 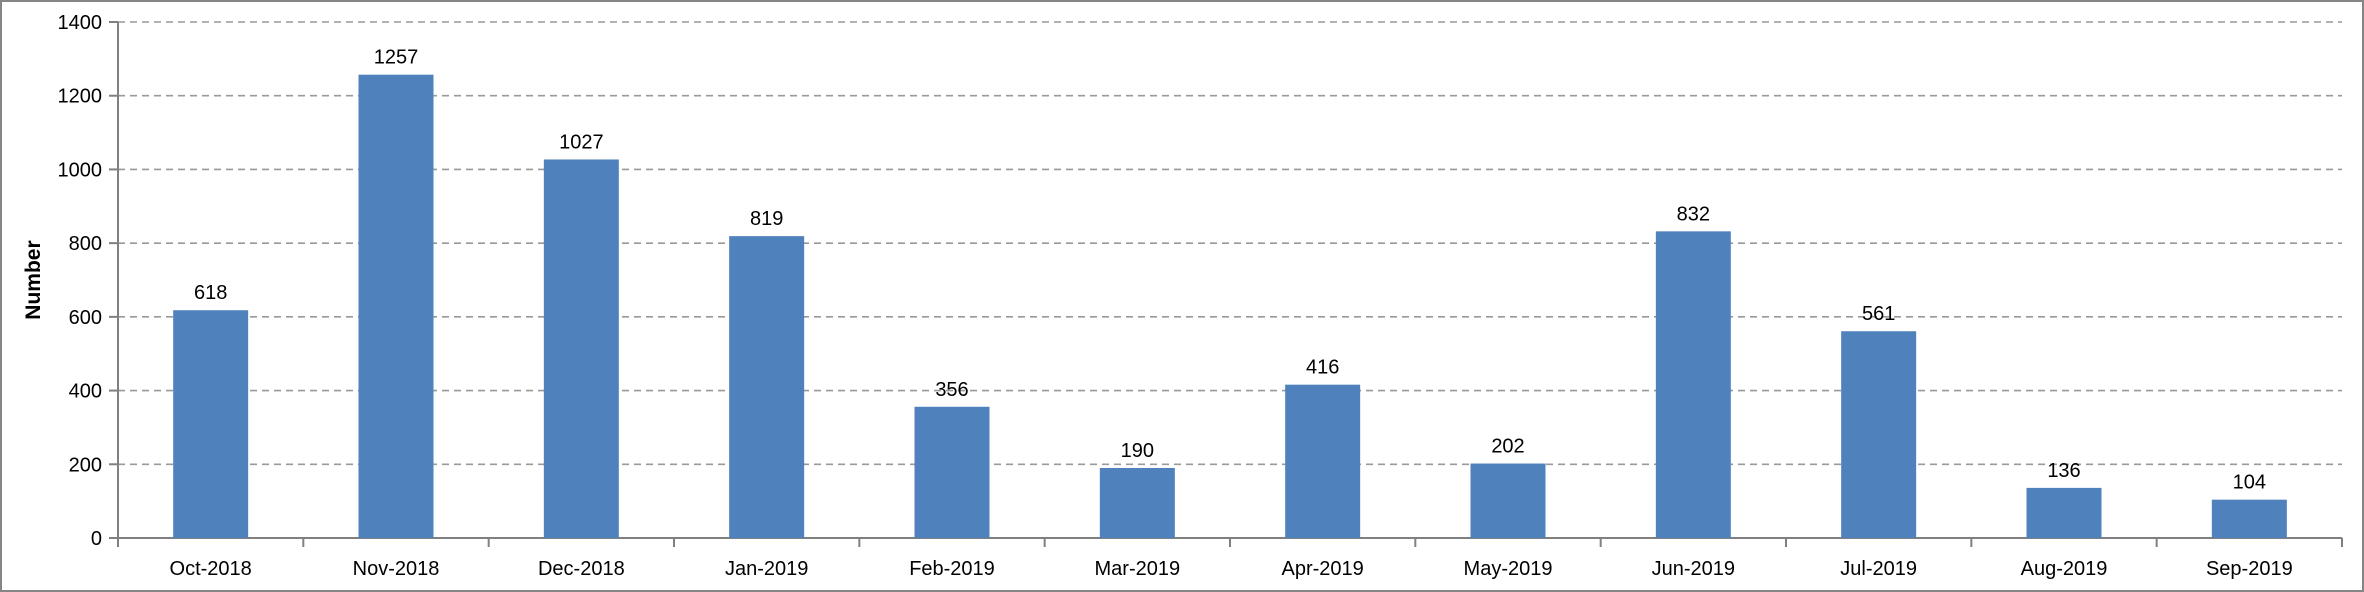 What do you see at coordinates (1878, 569) in the screenshot?
I see `x-category-label: Jul-2019` at bounding box center [1878, 569].